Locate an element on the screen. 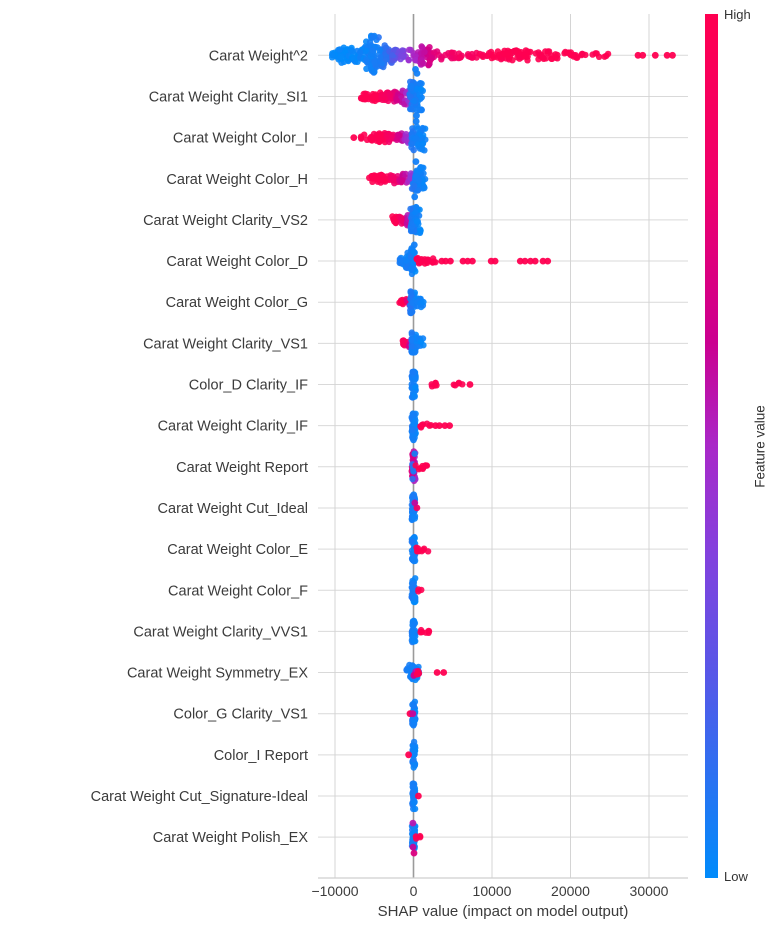 The width and height of the screenshot is (782, 934). colorbar-gradient is located at coordinates (711, 446).